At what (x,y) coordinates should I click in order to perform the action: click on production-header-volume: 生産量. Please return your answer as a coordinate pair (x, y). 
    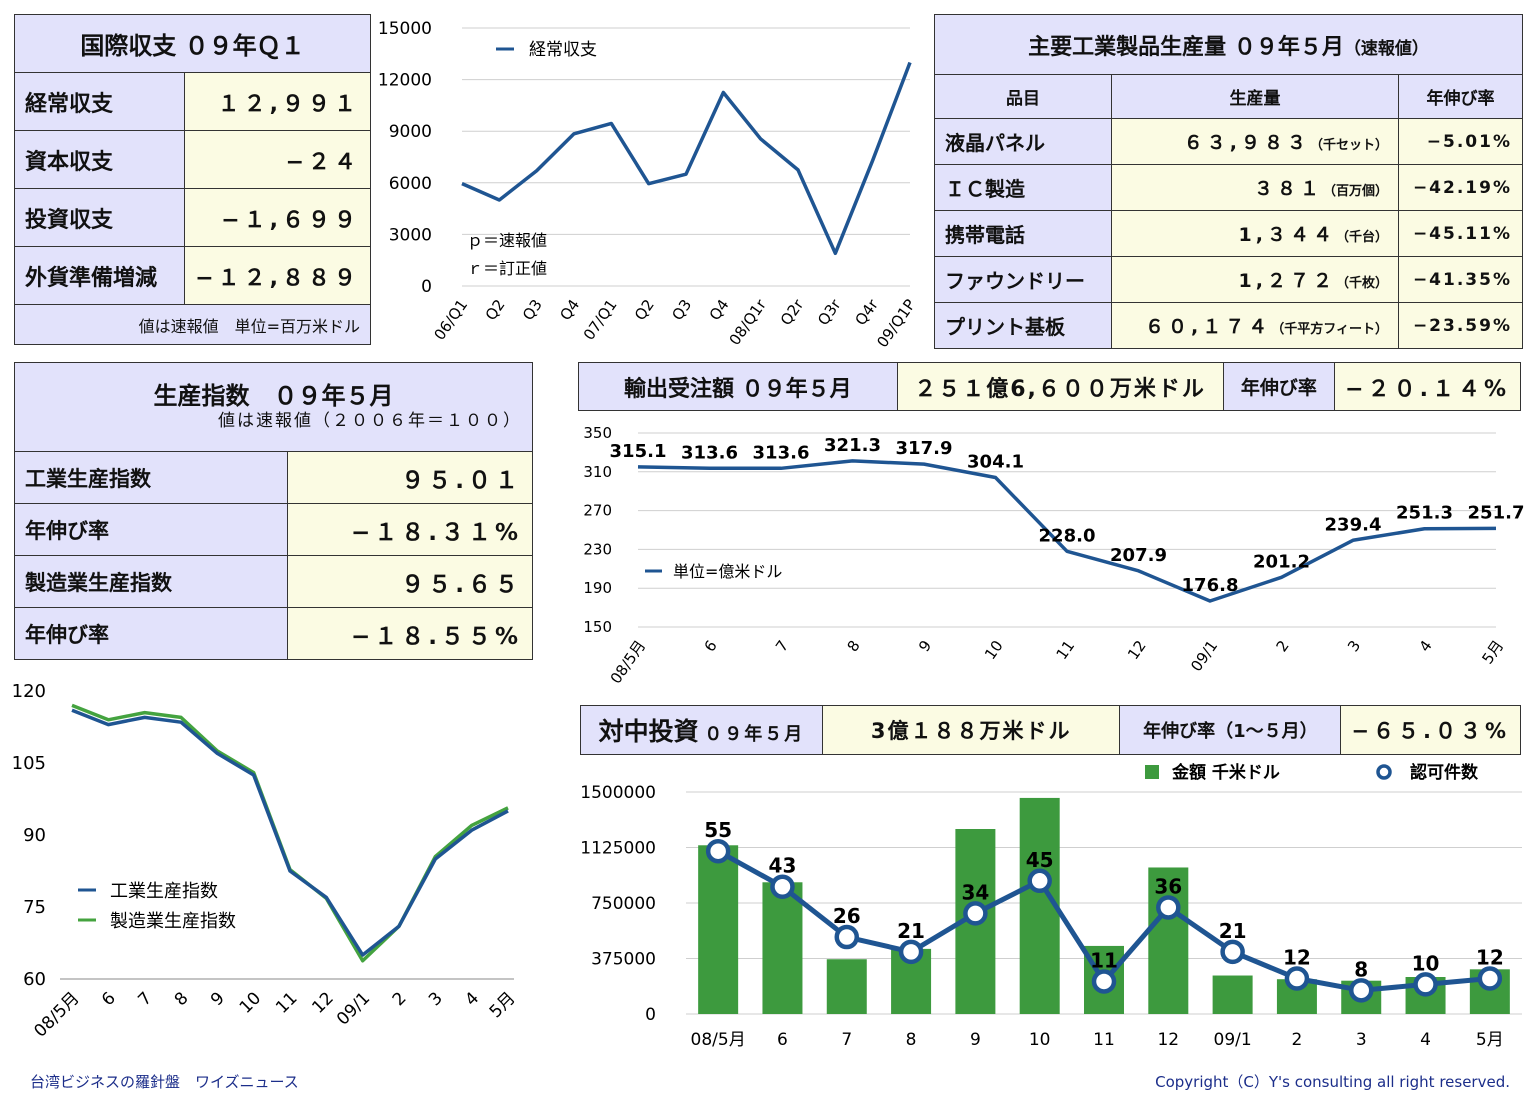
    Looking at the image, I should click on (1255, 96).